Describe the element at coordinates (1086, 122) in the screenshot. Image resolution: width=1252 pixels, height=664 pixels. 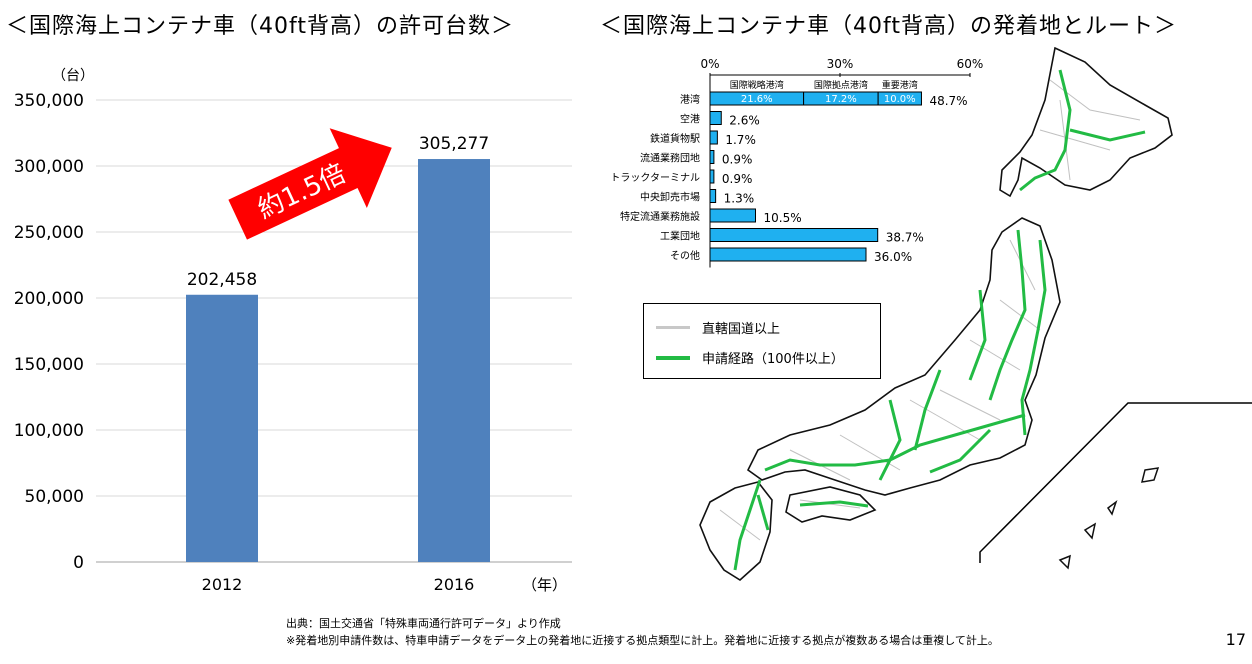
I see `hokkaido` at that location.